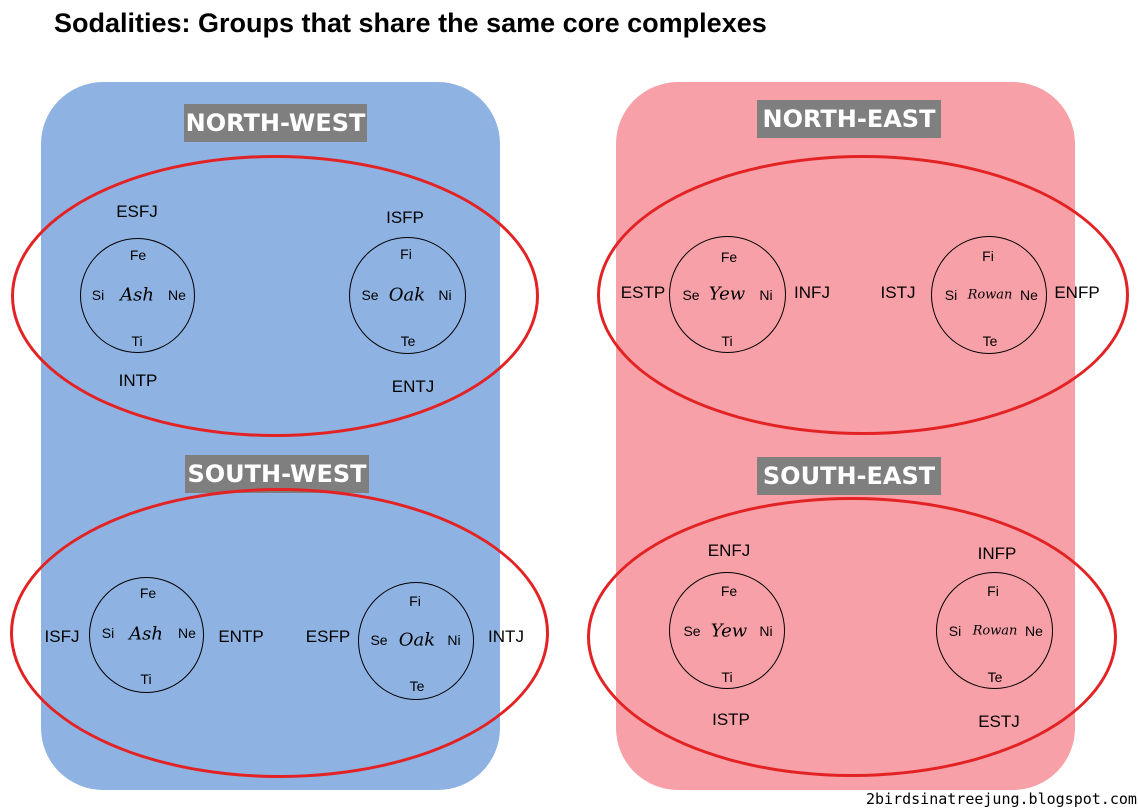 The height and width of the screenshot is (812, 1138). Describe the element at coordinates (413, 386) in the screenshot. I see `type-label: ENTJ` at that location.